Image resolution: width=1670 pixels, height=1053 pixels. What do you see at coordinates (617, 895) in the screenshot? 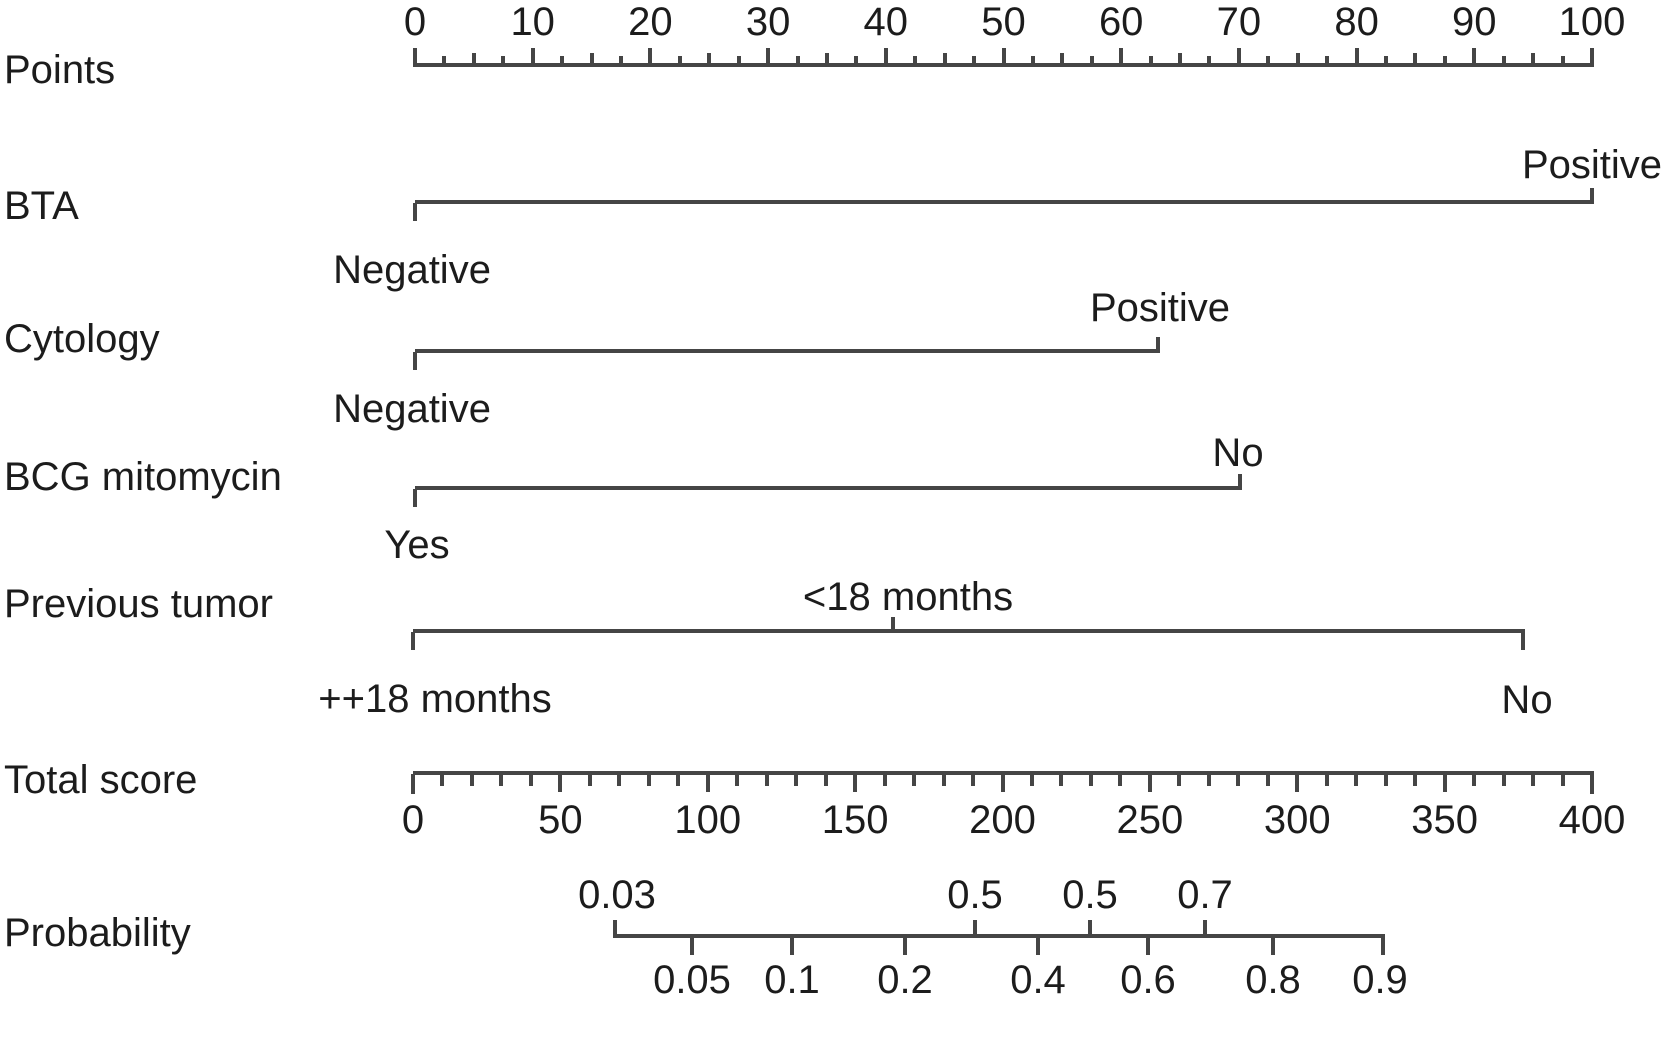
I see `probability-tick-label: 0.03` at bounding box center [617, 895].